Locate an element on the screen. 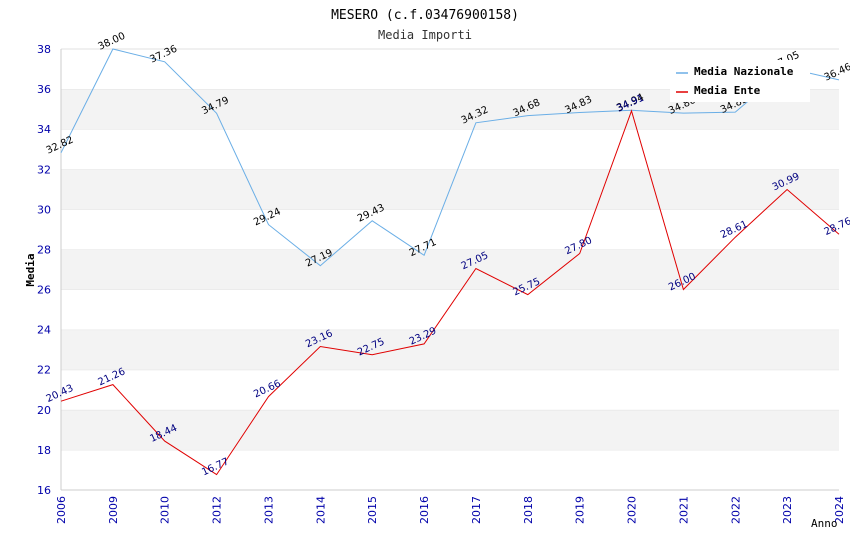  x-tick-label: 2024 is located at coordinates (839, 510).